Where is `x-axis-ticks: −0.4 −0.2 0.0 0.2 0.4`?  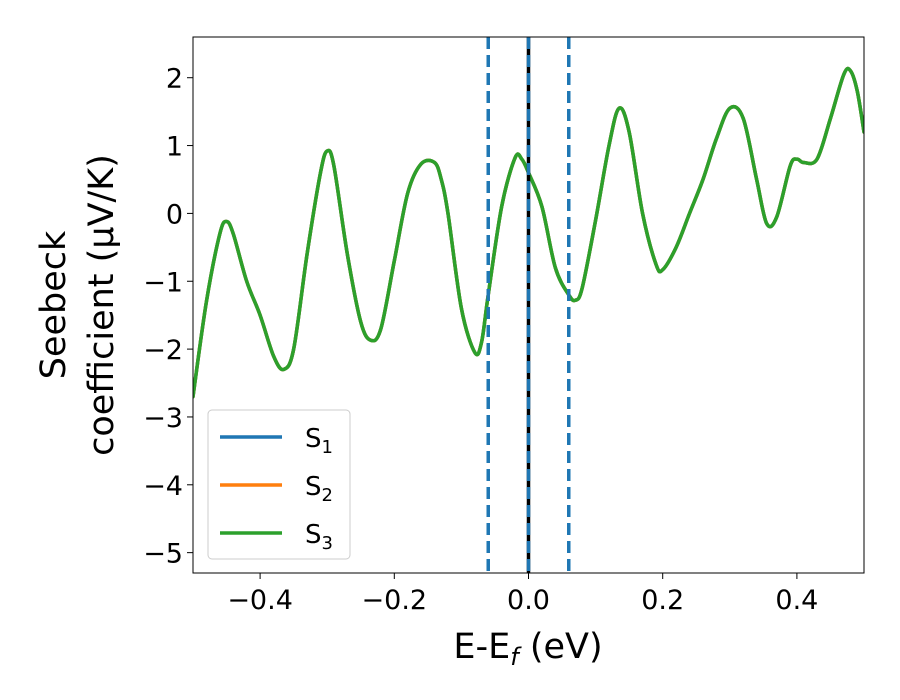
x-axis-ticks: −0.4 −0.2 0.0 0.2 0.4 is located at coordinates (522, 594).